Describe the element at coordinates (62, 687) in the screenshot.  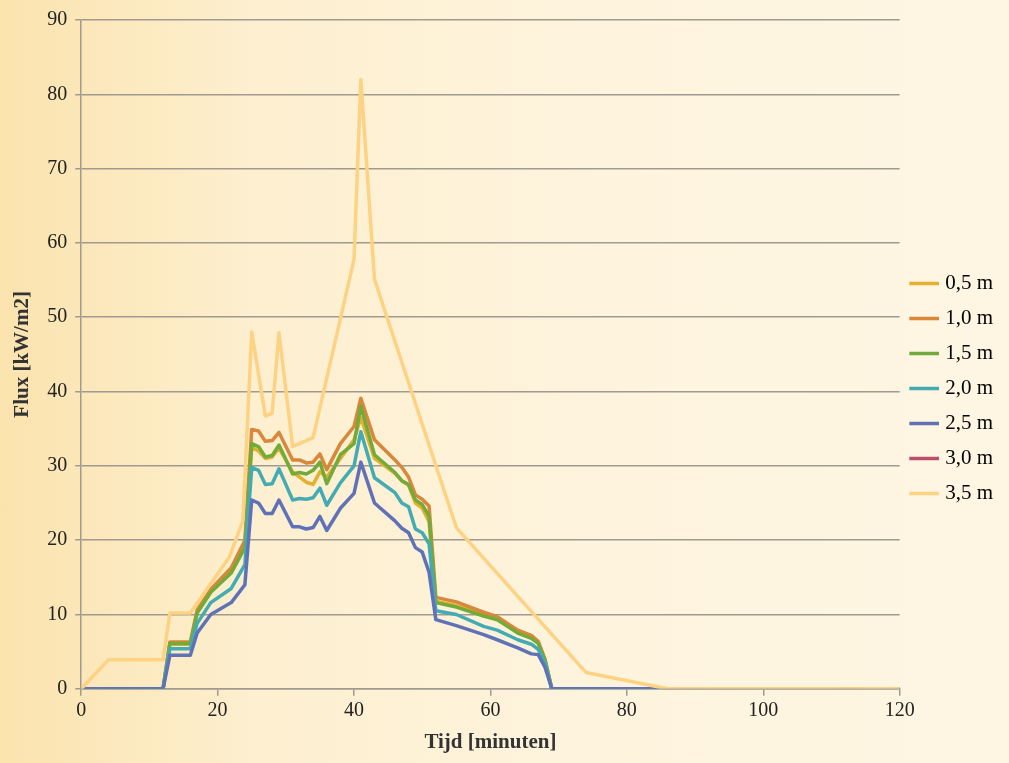
I see `y-tick-label: 0` at that location.